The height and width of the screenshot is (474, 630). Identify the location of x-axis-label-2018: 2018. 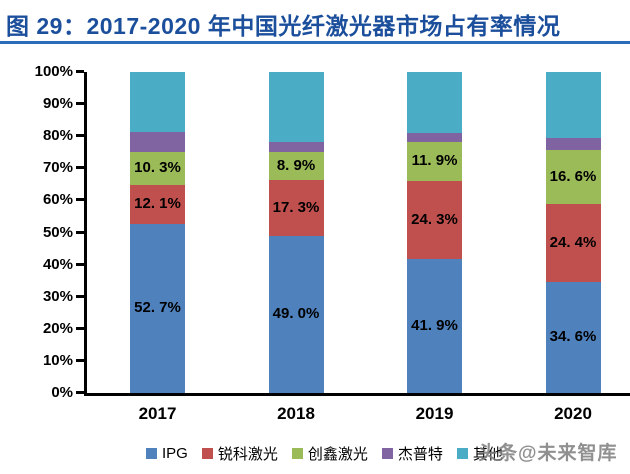
(296, 413).